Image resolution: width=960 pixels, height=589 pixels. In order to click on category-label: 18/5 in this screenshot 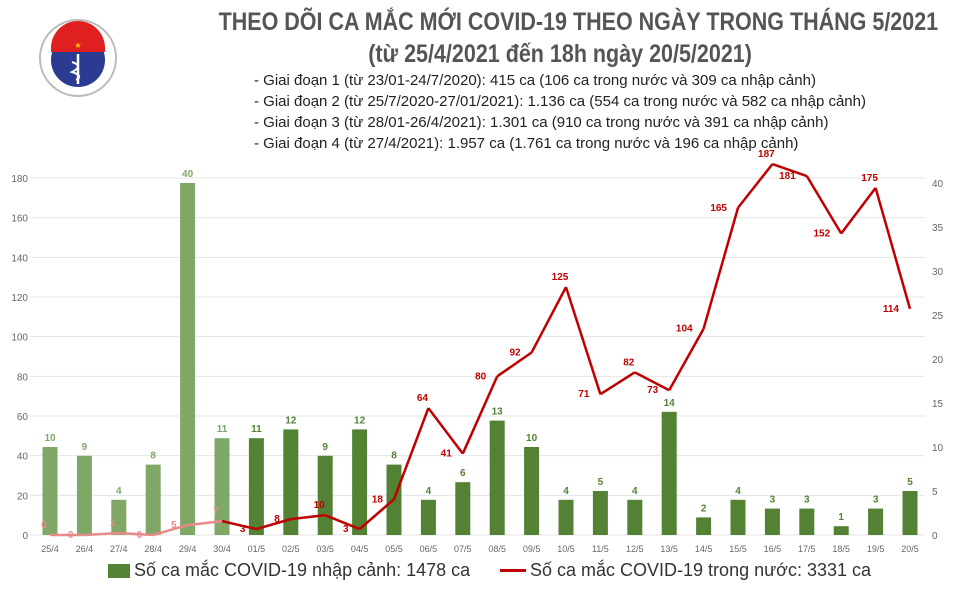, I will do `click(841, 549)`.